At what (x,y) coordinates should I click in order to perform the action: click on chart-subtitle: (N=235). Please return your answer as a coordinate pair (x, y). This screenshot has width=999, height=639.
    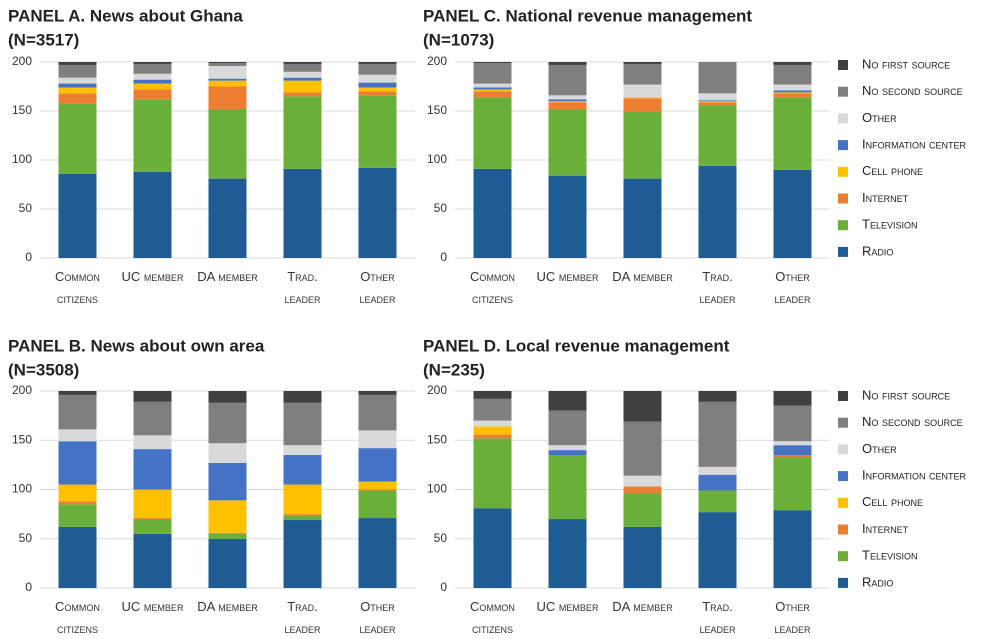
    Looking at the image, I should click on (454, 369).